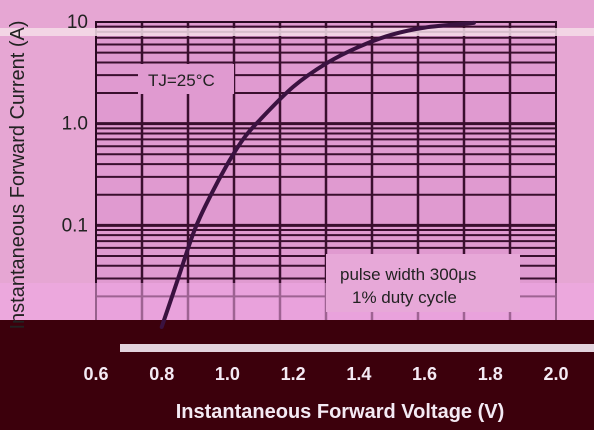 This screenshot has width=594, height=430. I want to click on x-tick-label: 0.8, so click(161, 374).